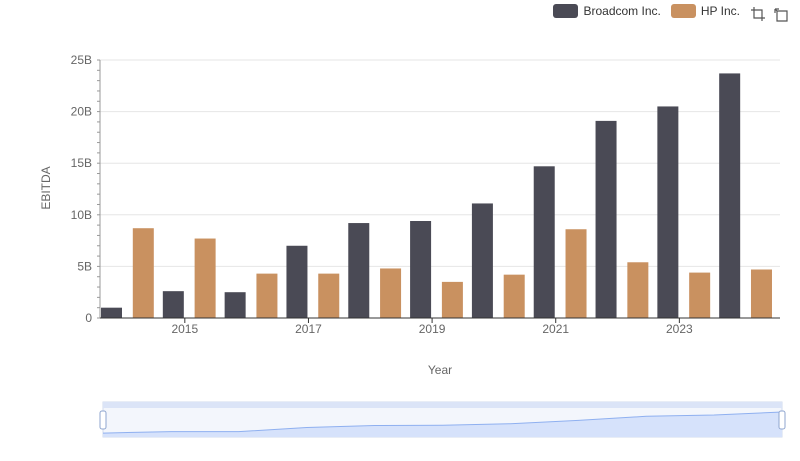  I want to click on y-tick-label: 25B, so click(81, 60).